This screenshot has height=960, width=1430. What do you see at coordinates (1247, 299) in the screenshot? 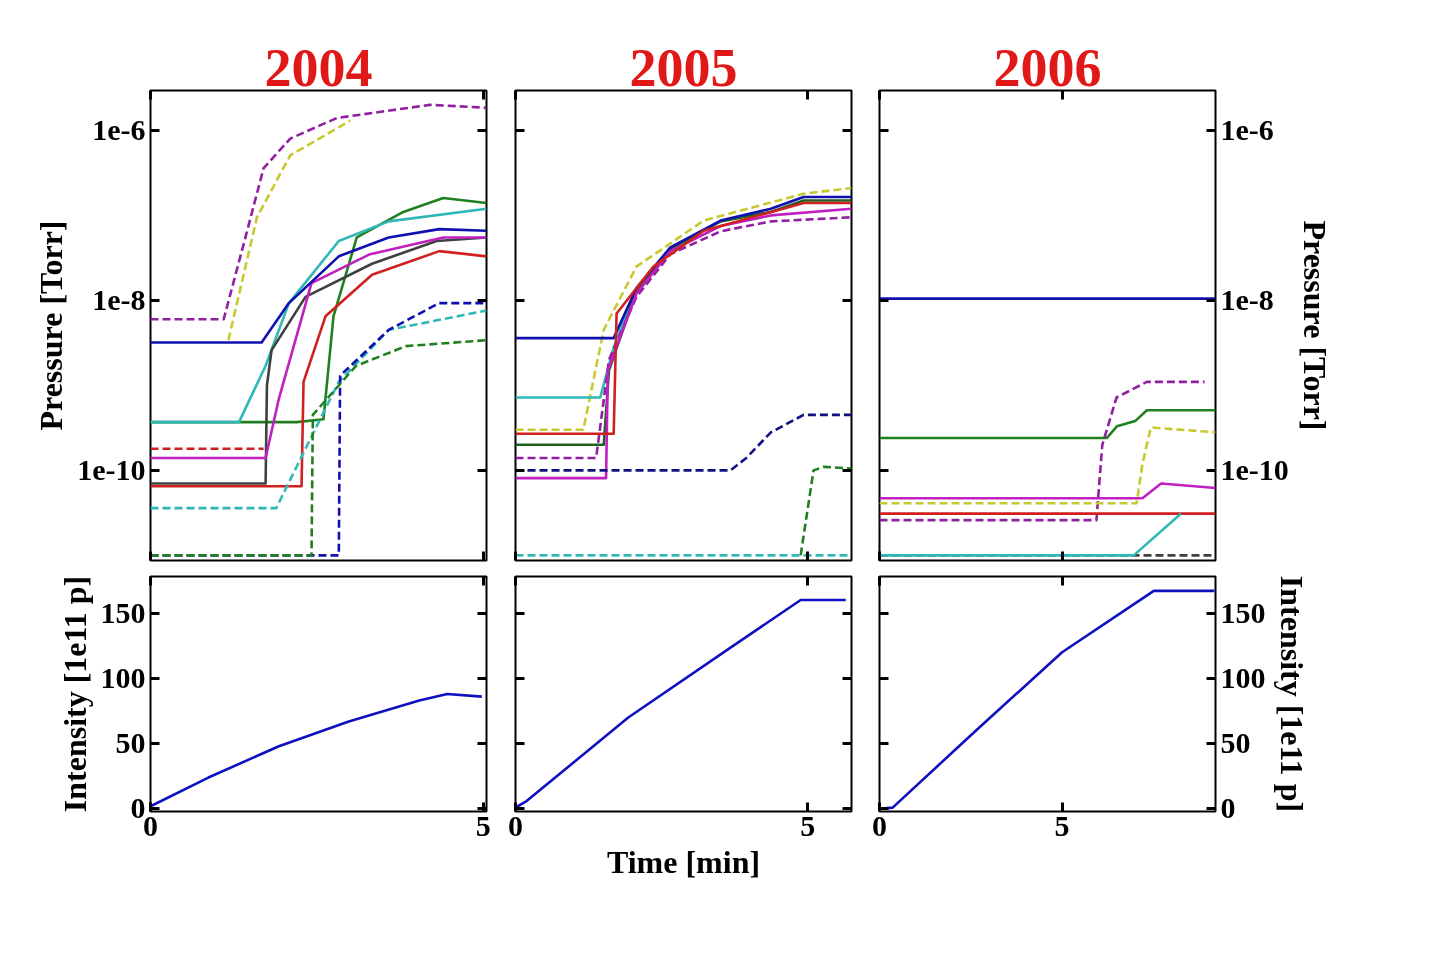
I see `y2-tick-label: 1e-8` at bounding box center [1247, 299].